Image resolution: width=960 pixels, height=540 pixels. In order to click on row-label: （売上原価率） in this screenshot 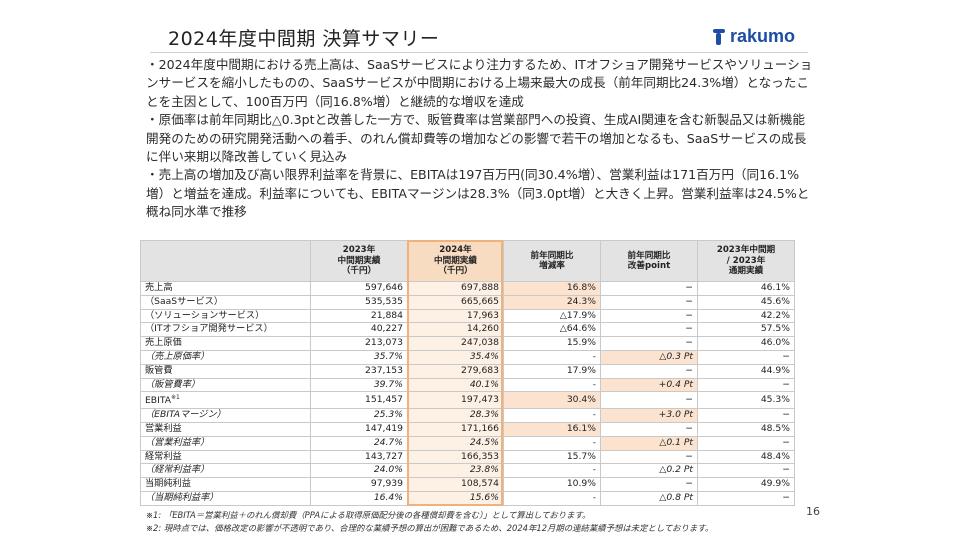, I will do `click(225, 357)`.